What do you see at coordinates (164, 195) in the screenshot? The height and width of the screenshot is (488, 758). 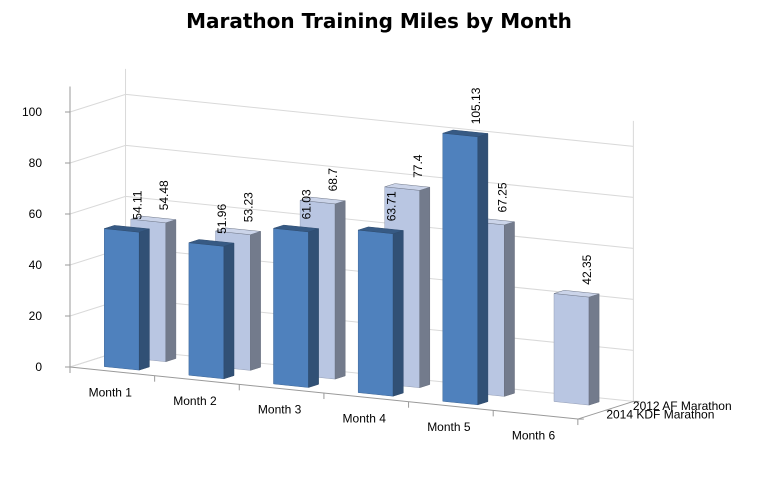 I see `data-label: 54.48` at bounding box center [164, 195].